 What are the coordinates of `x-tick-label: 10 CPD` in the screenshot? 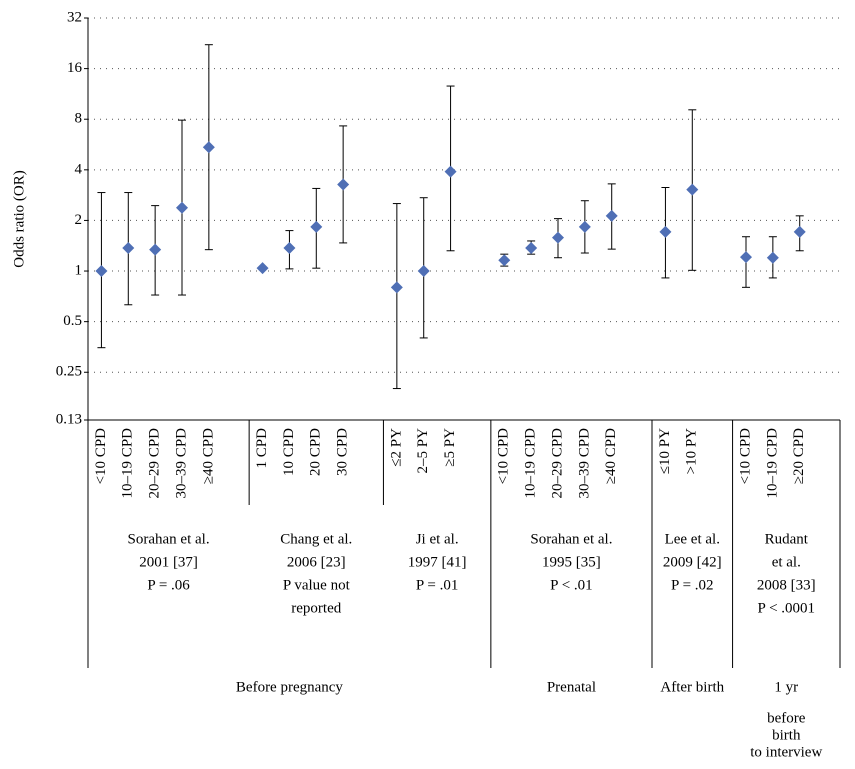 It's located at (289, 452).